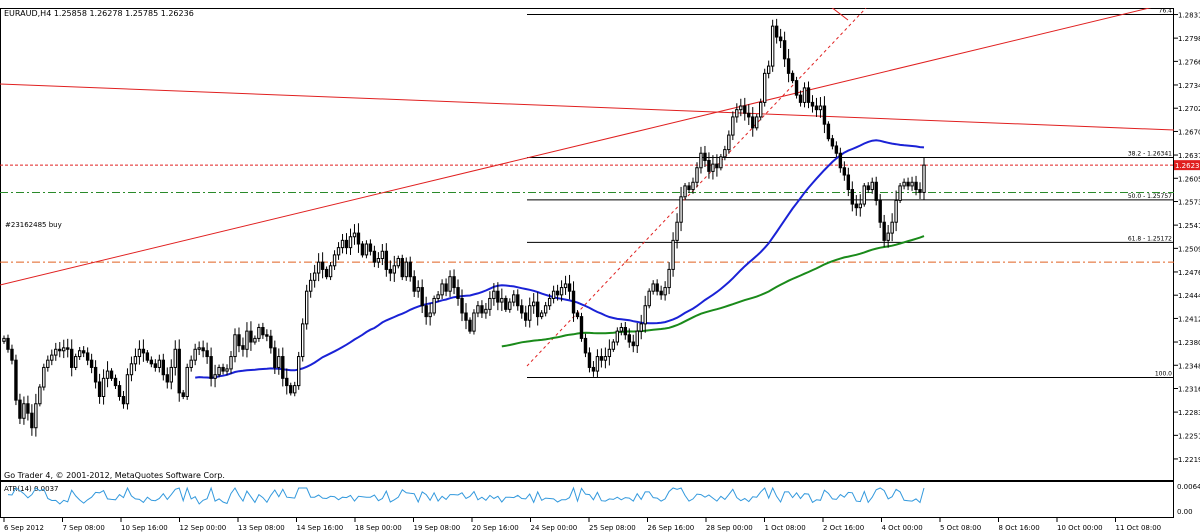 The height and width of the screenshot is (532, 1200). What do you see at coordinates (671, 528) in the screenshot?
I see `time-tick-label: 26 Sep 16:00` at bounding box center [671, 528].